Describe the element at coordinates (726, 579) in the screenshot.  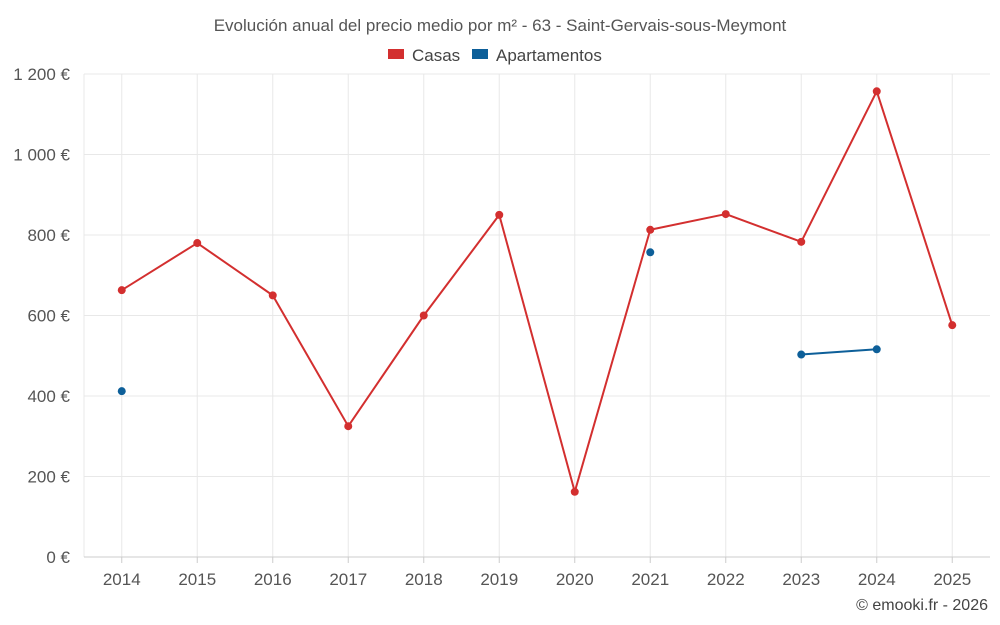
I see `x-tick-label: 2022` at that location.